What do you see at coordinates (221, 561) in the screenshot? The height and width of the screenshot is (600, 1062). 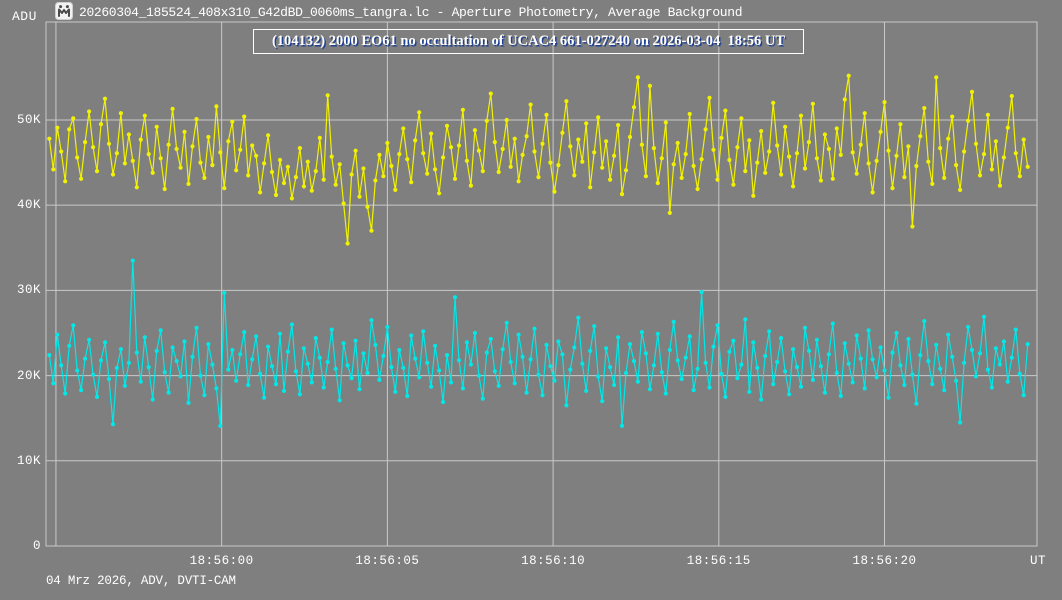 I see `x-tick-label: 18:56:00` at bounding box center [221, 561].